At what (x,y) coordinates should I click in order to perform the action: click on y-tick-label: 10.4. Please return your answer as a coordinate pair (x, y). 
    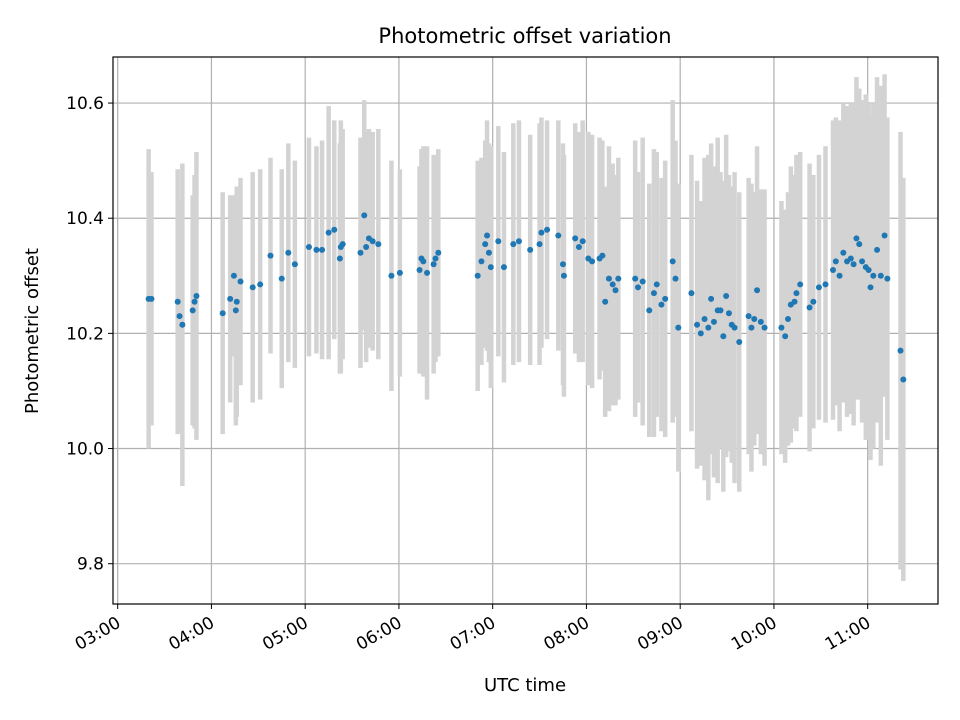
    Looking at the image, I should click on (85, 219).